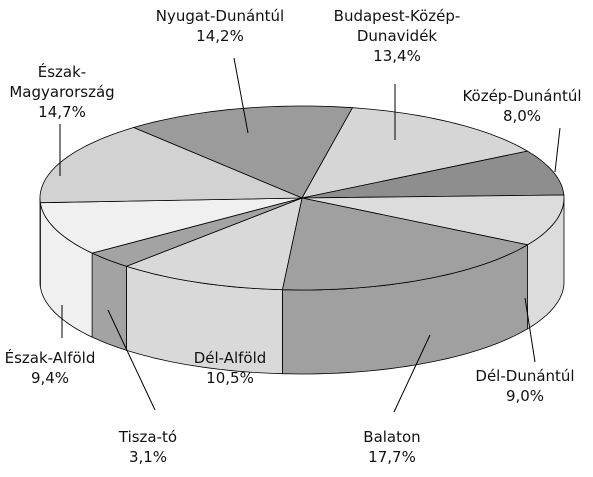 Image resolution: width=593 pixels, height=477 pixels. Describe the element at coordinates (52, 368) in the screenshot. I see `slice-label: Észak-Alföld 9,4%` at that location.